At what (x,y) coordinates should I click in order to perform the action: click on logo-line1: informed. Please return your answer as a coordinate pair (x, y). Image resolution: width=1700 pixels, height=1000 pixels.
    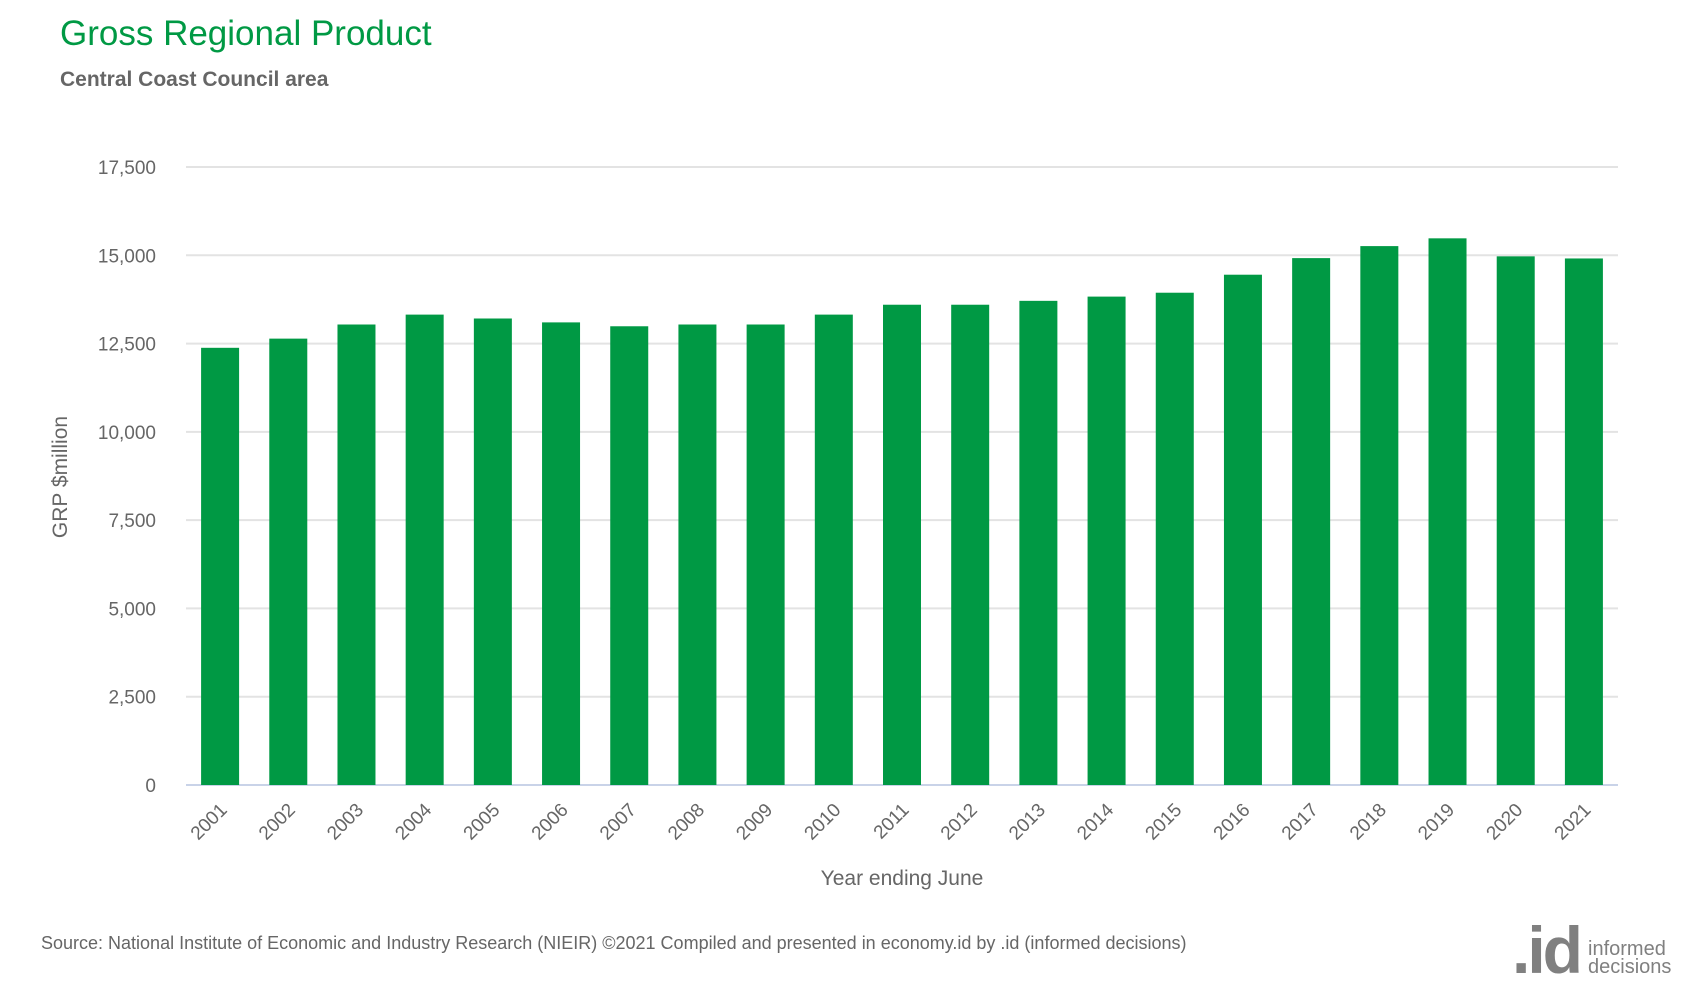
    Looking at the image, I should click on (1627, 949).